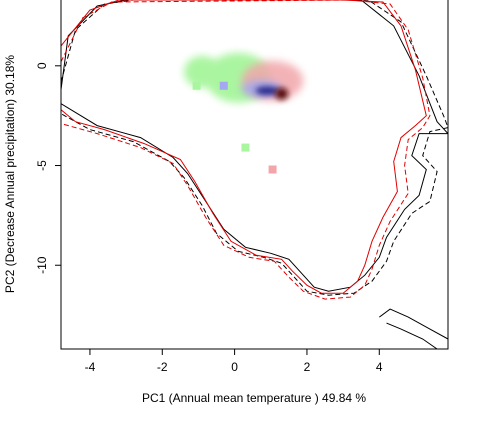 The width and height of the screenshot is (480, 422). I want to click on x-axis: -4 -2 0 2 4, so click(234, 361).